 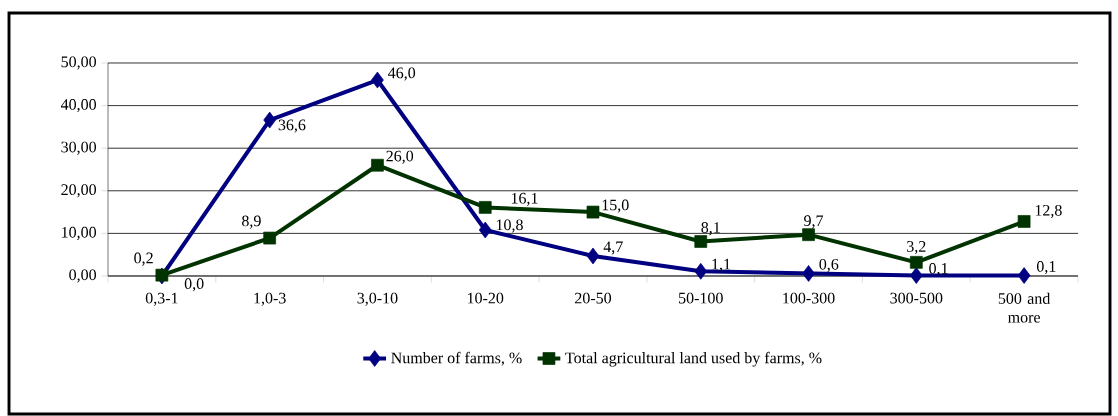 What do you see at coordinates (485, 298) in the screenshot?
I see `x-tick-label: 10-20` at bounding box center [485, 298].